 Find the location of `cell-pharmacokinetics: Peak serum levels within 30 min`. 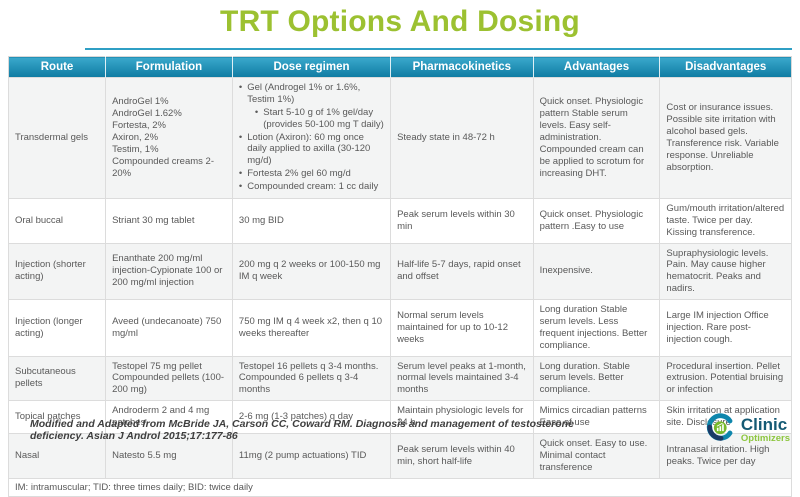

cell-pharmacokinetics: Peak serum levels within 30 min is located at coordinates (462, 220).